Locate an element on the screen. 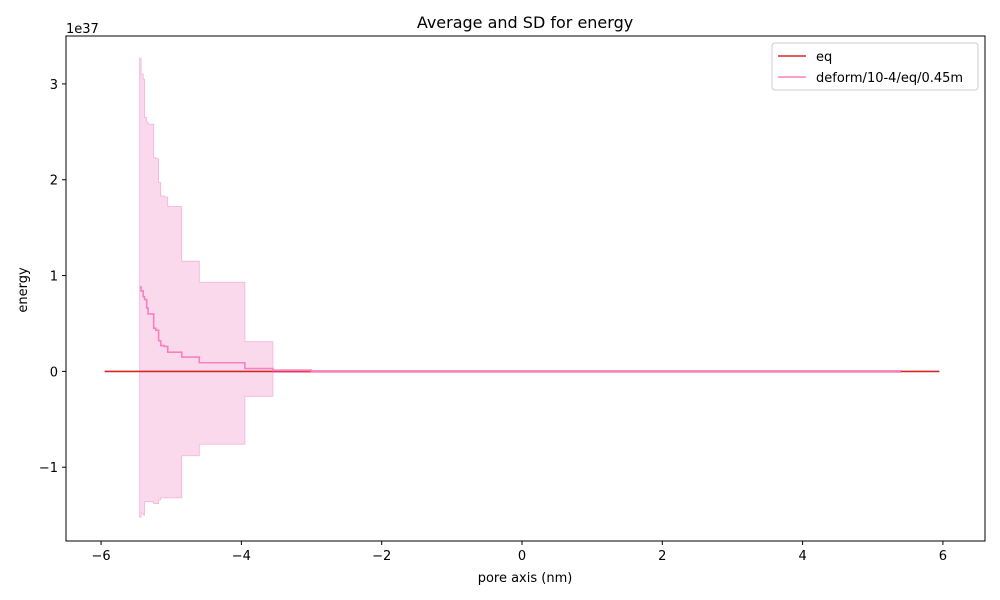 Image resolution: width=1000 pixels, height=600 pixels. x-axis-label: pore axis (nm) is located at coordinates (525, 578).